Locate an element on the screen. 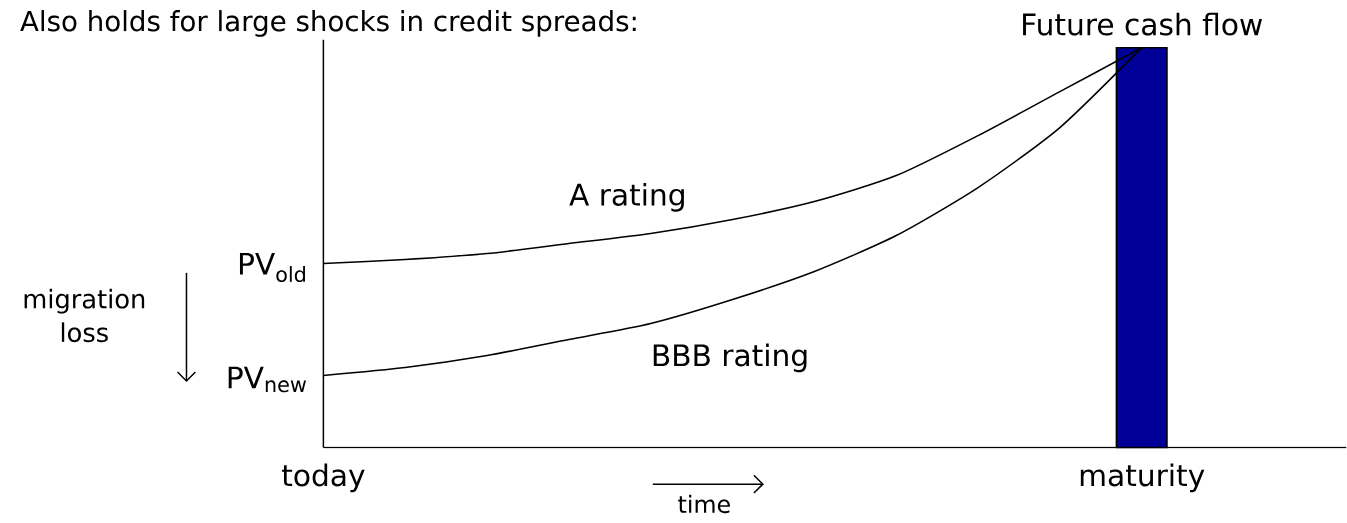 The height and width of the screenshot is (523, 1347). series-label: BBB rating is located at coordinates (730, 358).